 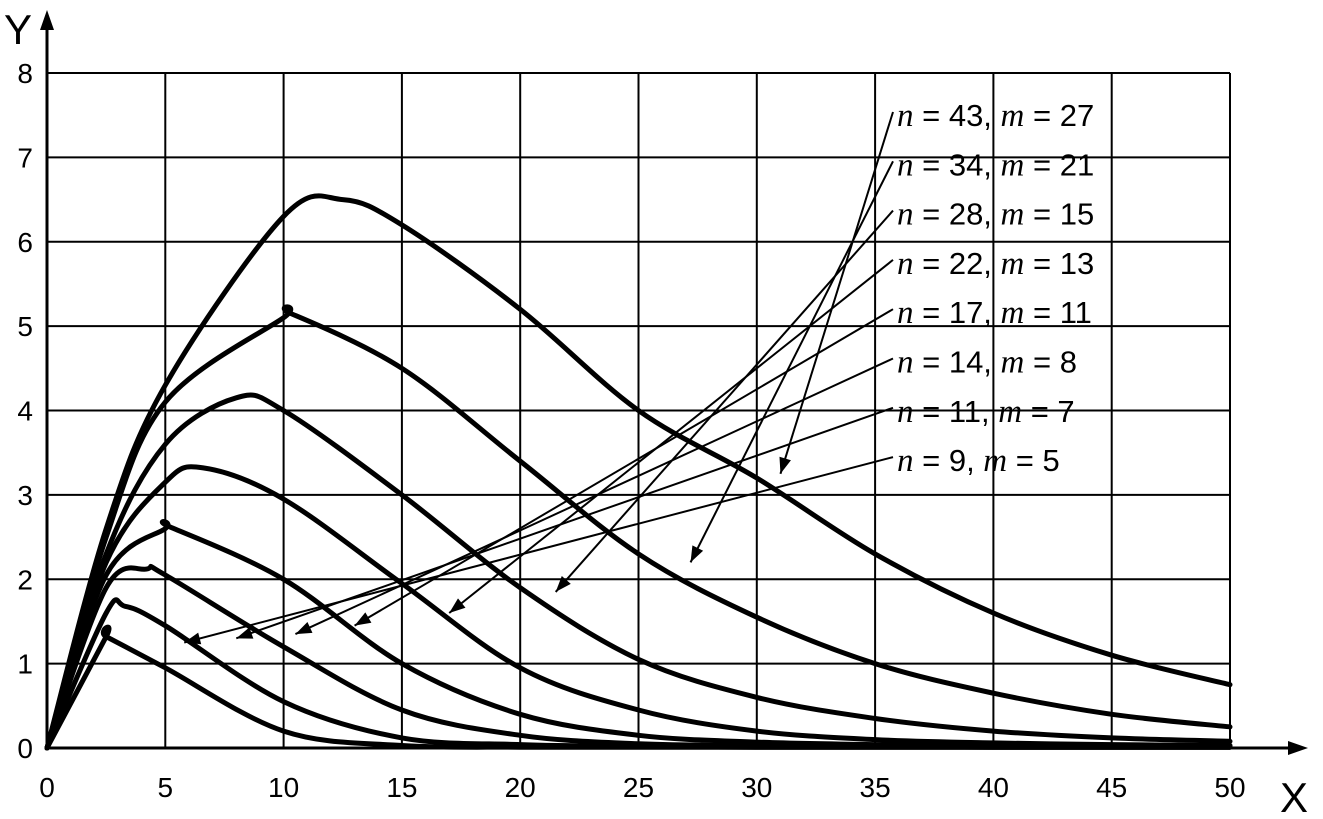 I want to click on y-tick-label: 3, so click(x=25, y=495).